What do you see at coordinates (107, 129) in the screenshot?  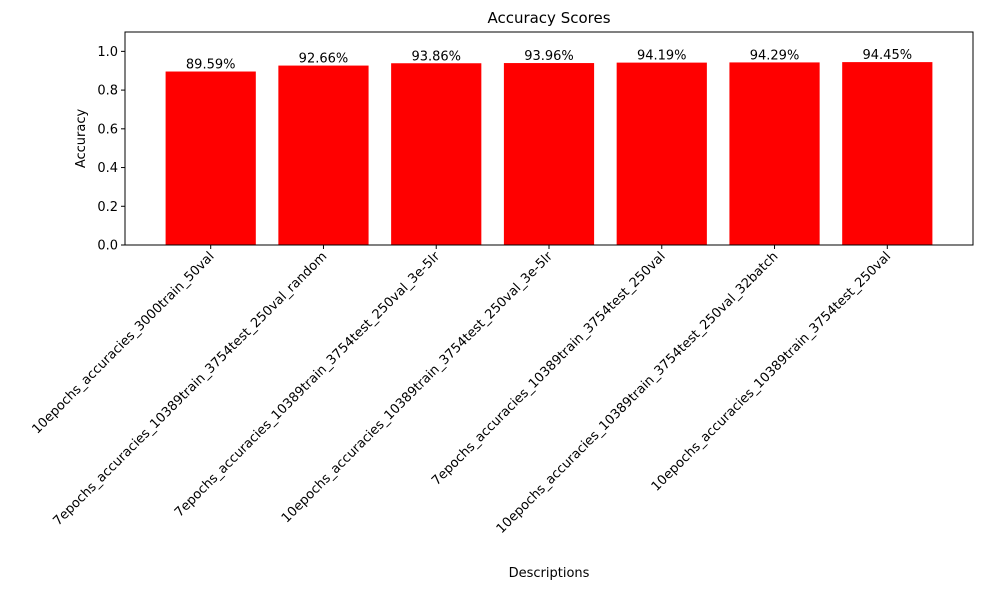 I see `y-tick-label: 0.6` at bounding box center [107, 129].